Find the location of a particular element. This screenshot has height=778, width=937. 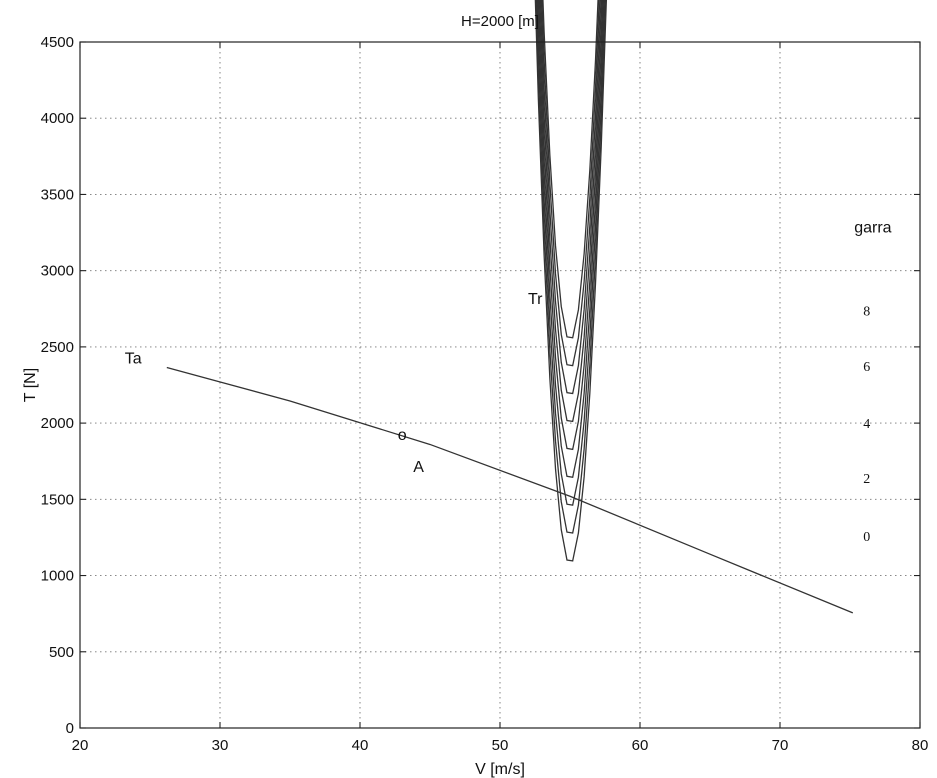

x-tick-label: 30 is located at coordinates (220, 745).